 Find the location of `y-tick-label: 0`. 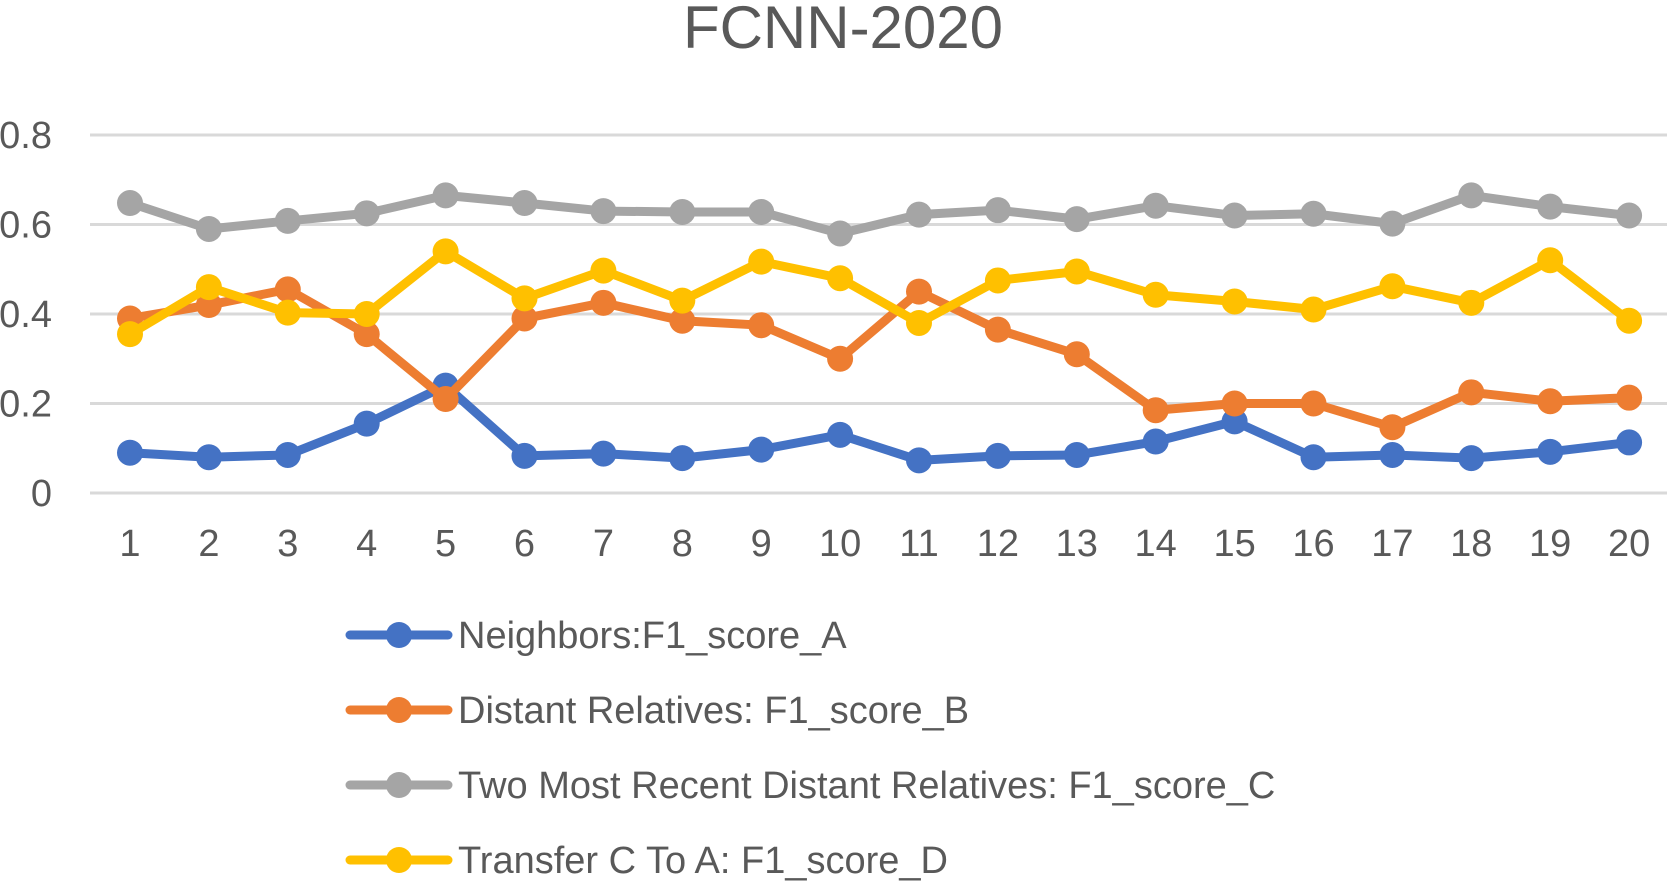

y-tick-label: 0 is located at coordinates (41, 494).